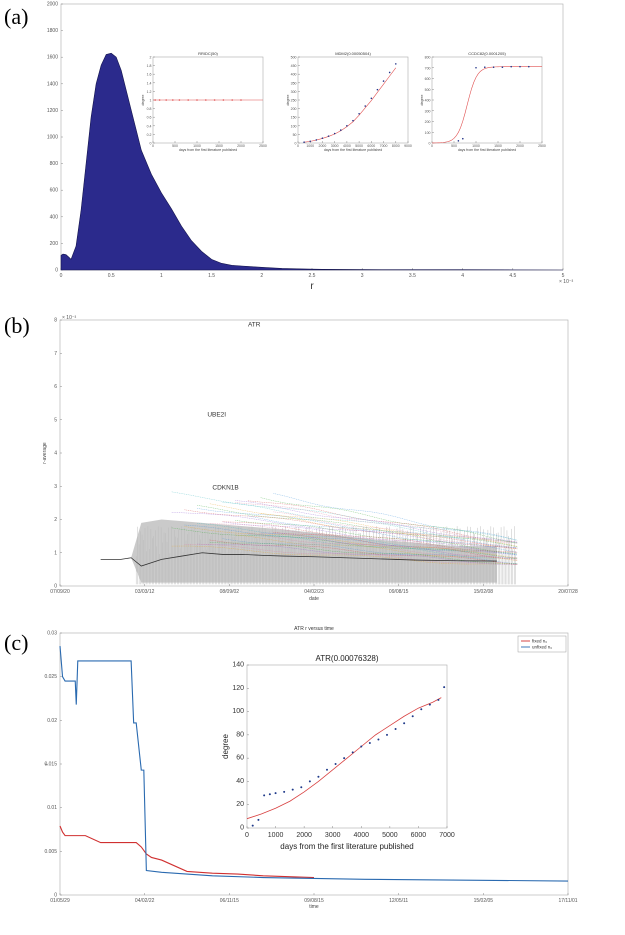  I want to click on x-tick-label: 2.5, so click(312, 276).